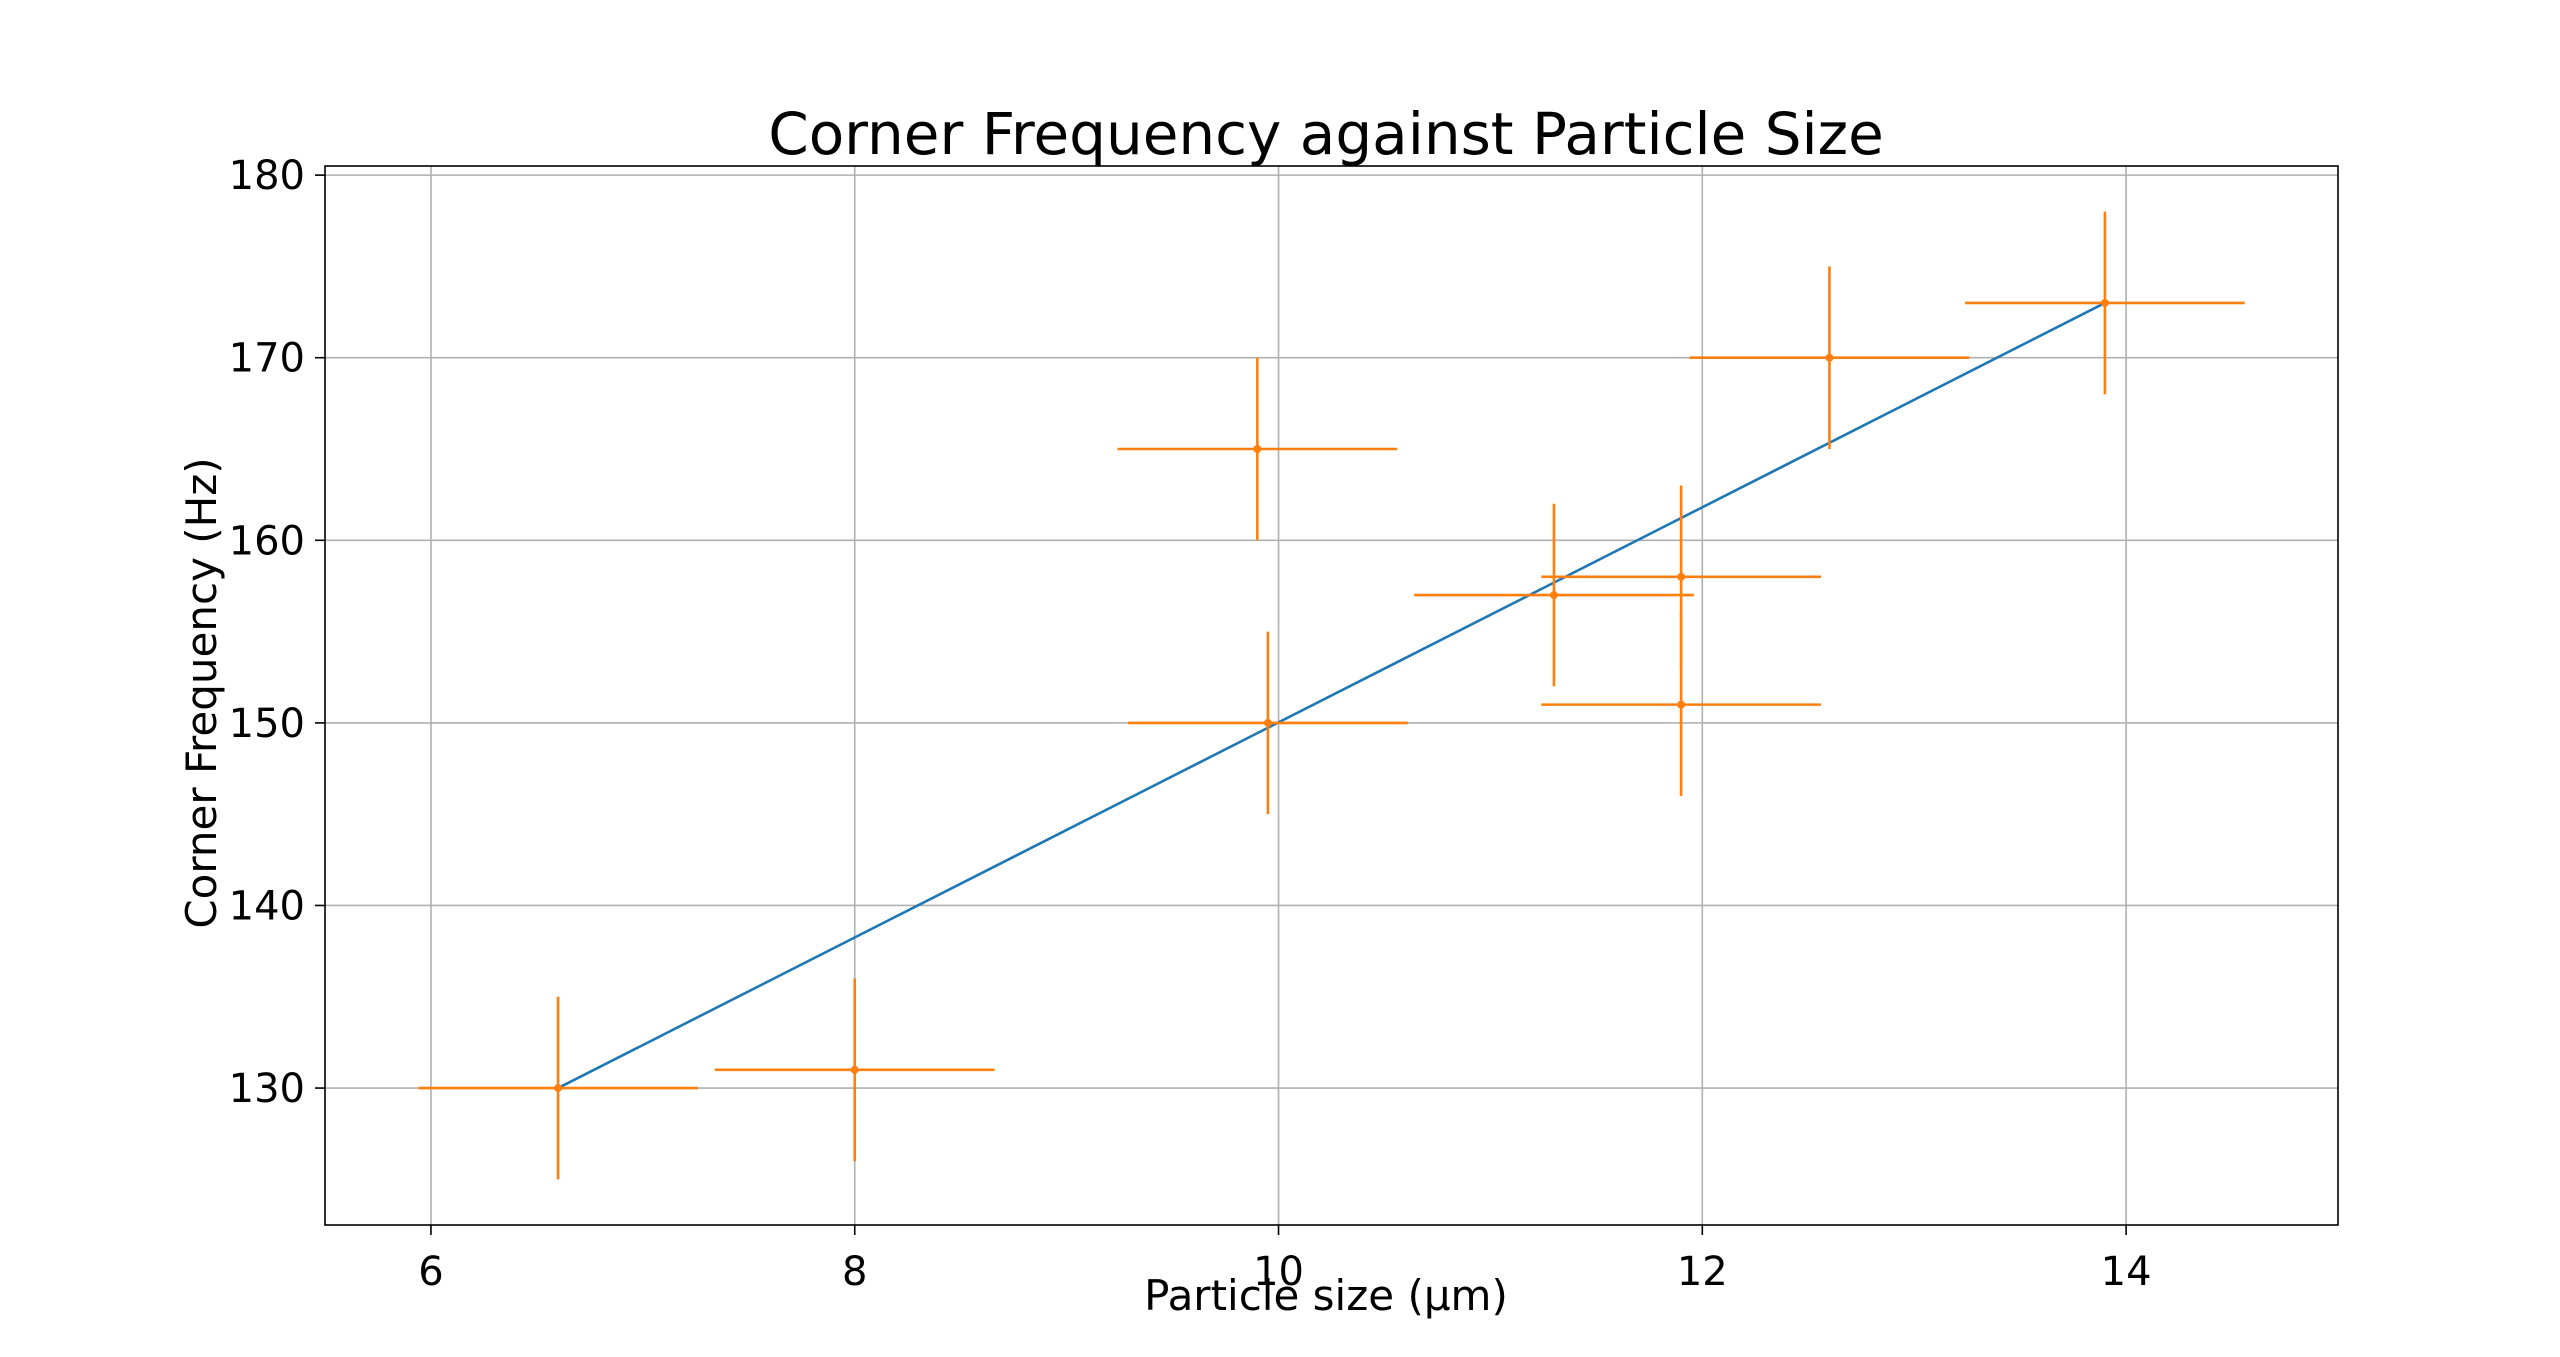 This screenshot has width=2560, height=1357. Describe the element at coordinates (267, 541) in the screenshot. I see `y-tick-label: 160` at that location.